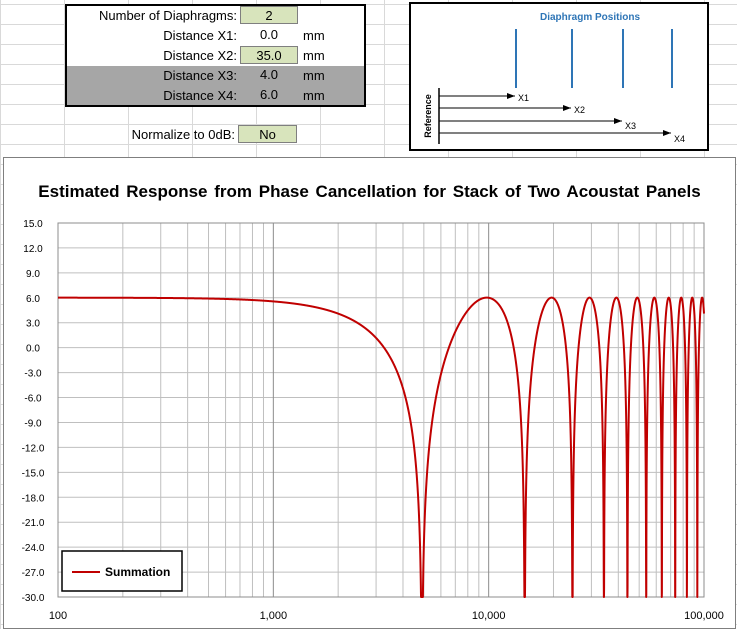 This screenshot has height=629, width=737. I want to click on distance-x4-value: 6.0, so click(269, 94).